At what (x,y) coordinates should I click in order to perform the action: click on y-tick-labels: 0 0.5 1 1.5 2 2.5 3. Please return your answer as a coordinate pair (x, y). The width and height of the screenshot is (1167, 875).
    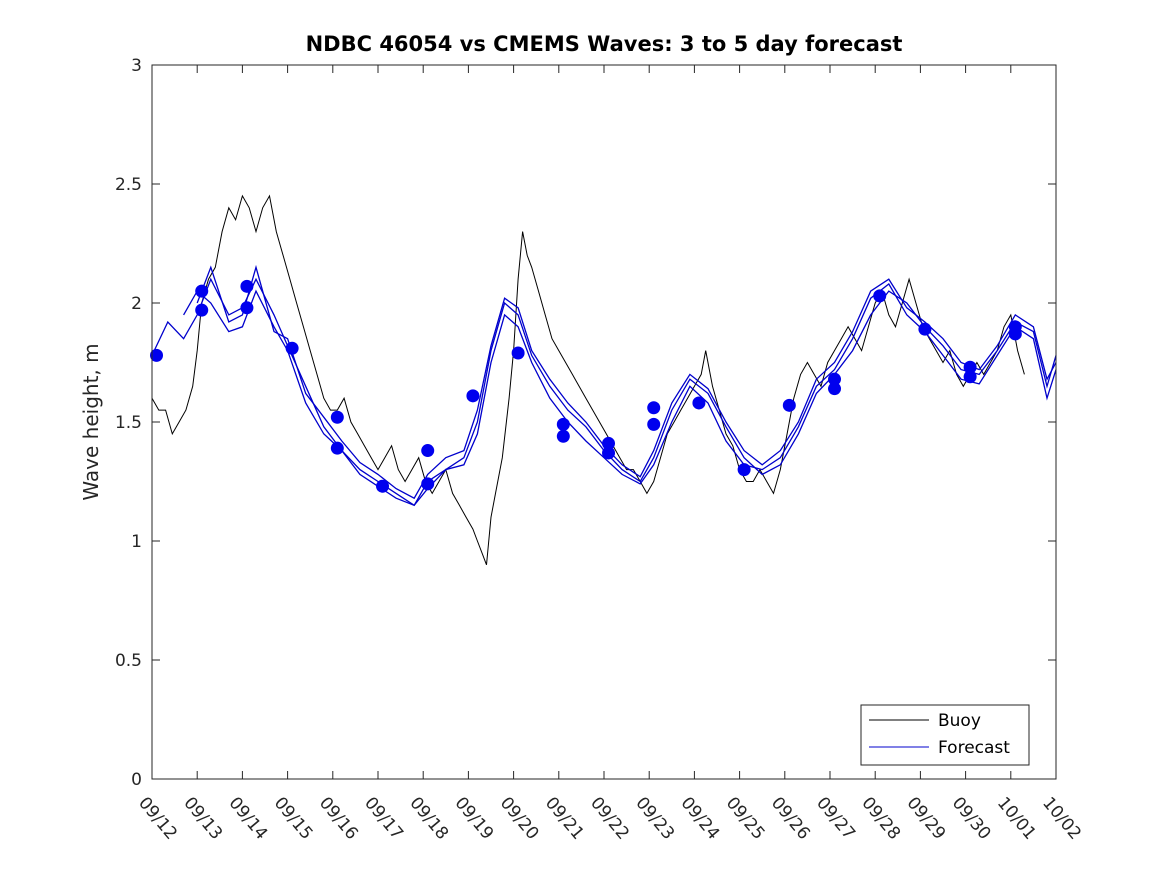
    Looking at the image, I should click on (128, 423).